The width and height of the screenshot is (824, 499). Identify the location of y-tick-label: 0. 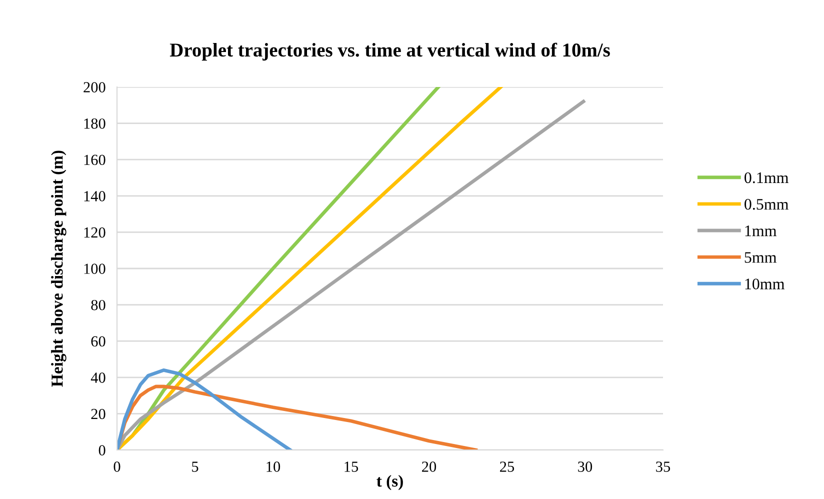
(102, 450).